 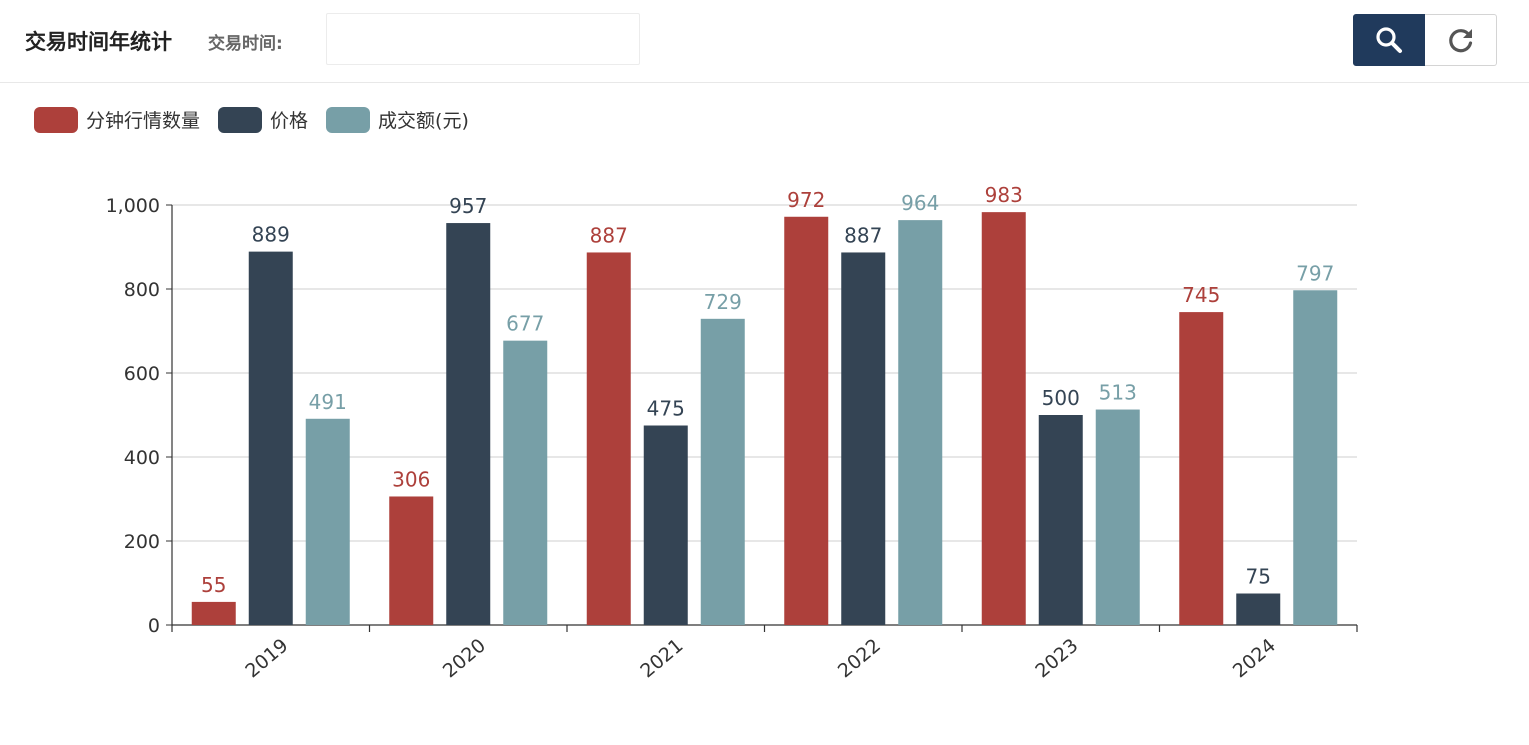 I want to click on y-tick-label: 600, so click(x=142, y=374).